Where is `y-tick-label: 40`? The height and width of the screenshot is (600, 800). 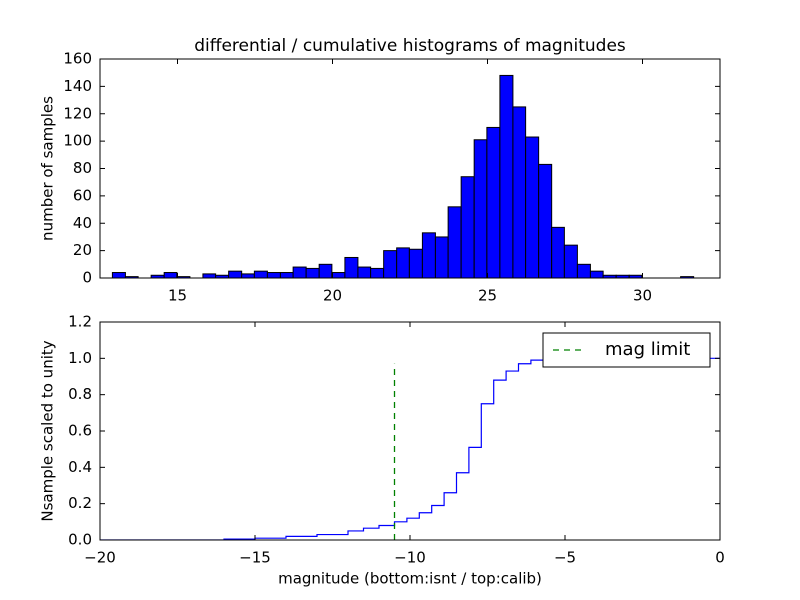
y-tick-label: 40 is located at coordinates (82, 223).